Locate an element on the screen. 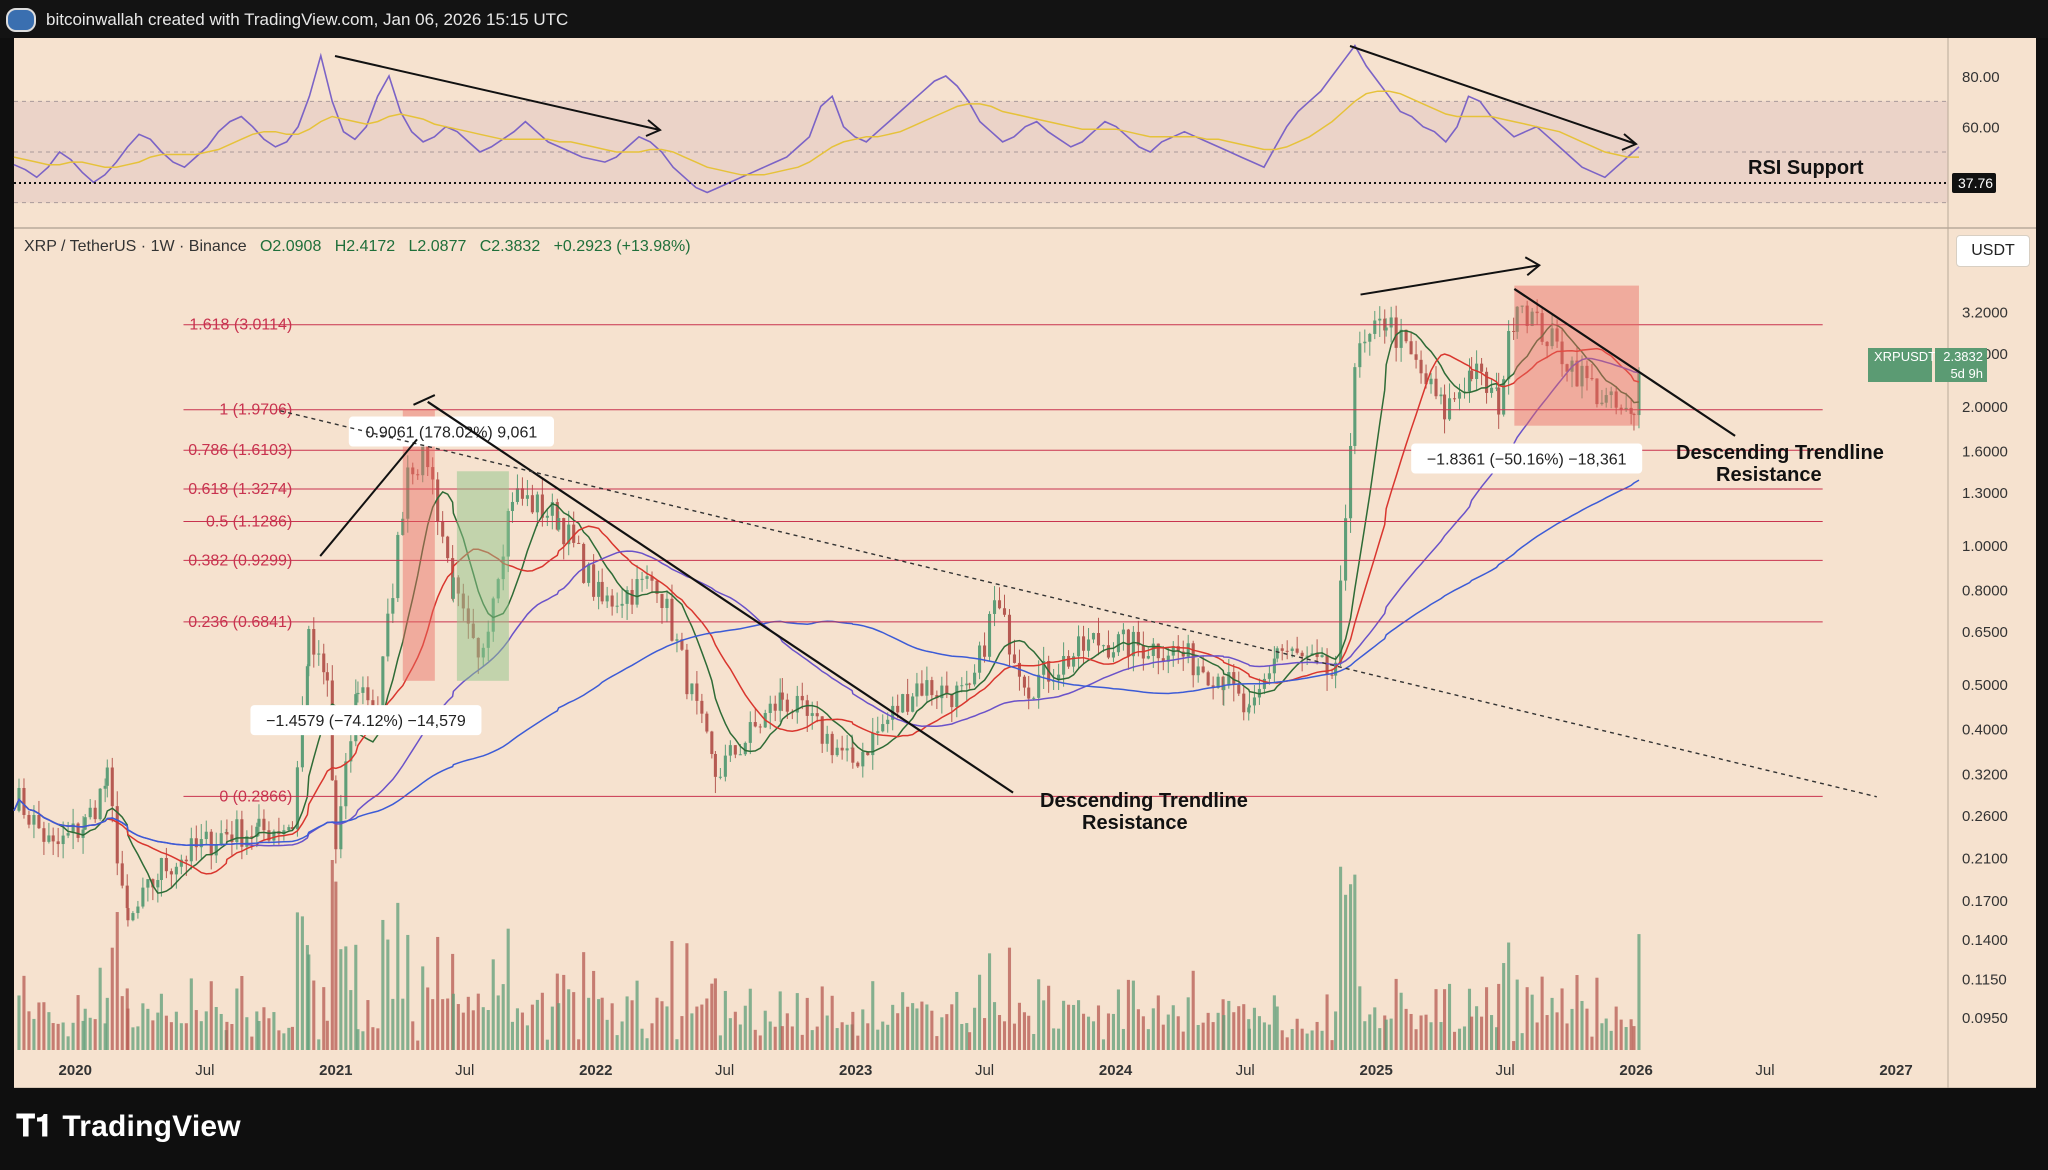  trendline-annotation-1-line1: Descending Trendline is located at coordinates (1144, 801).